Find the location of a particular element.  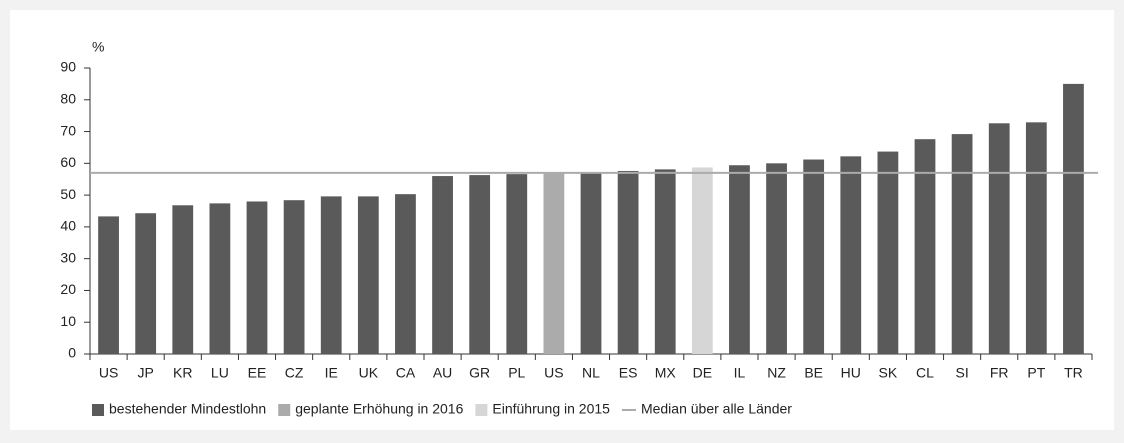

x-tick-label: AU is located at coordinates (442, 373).